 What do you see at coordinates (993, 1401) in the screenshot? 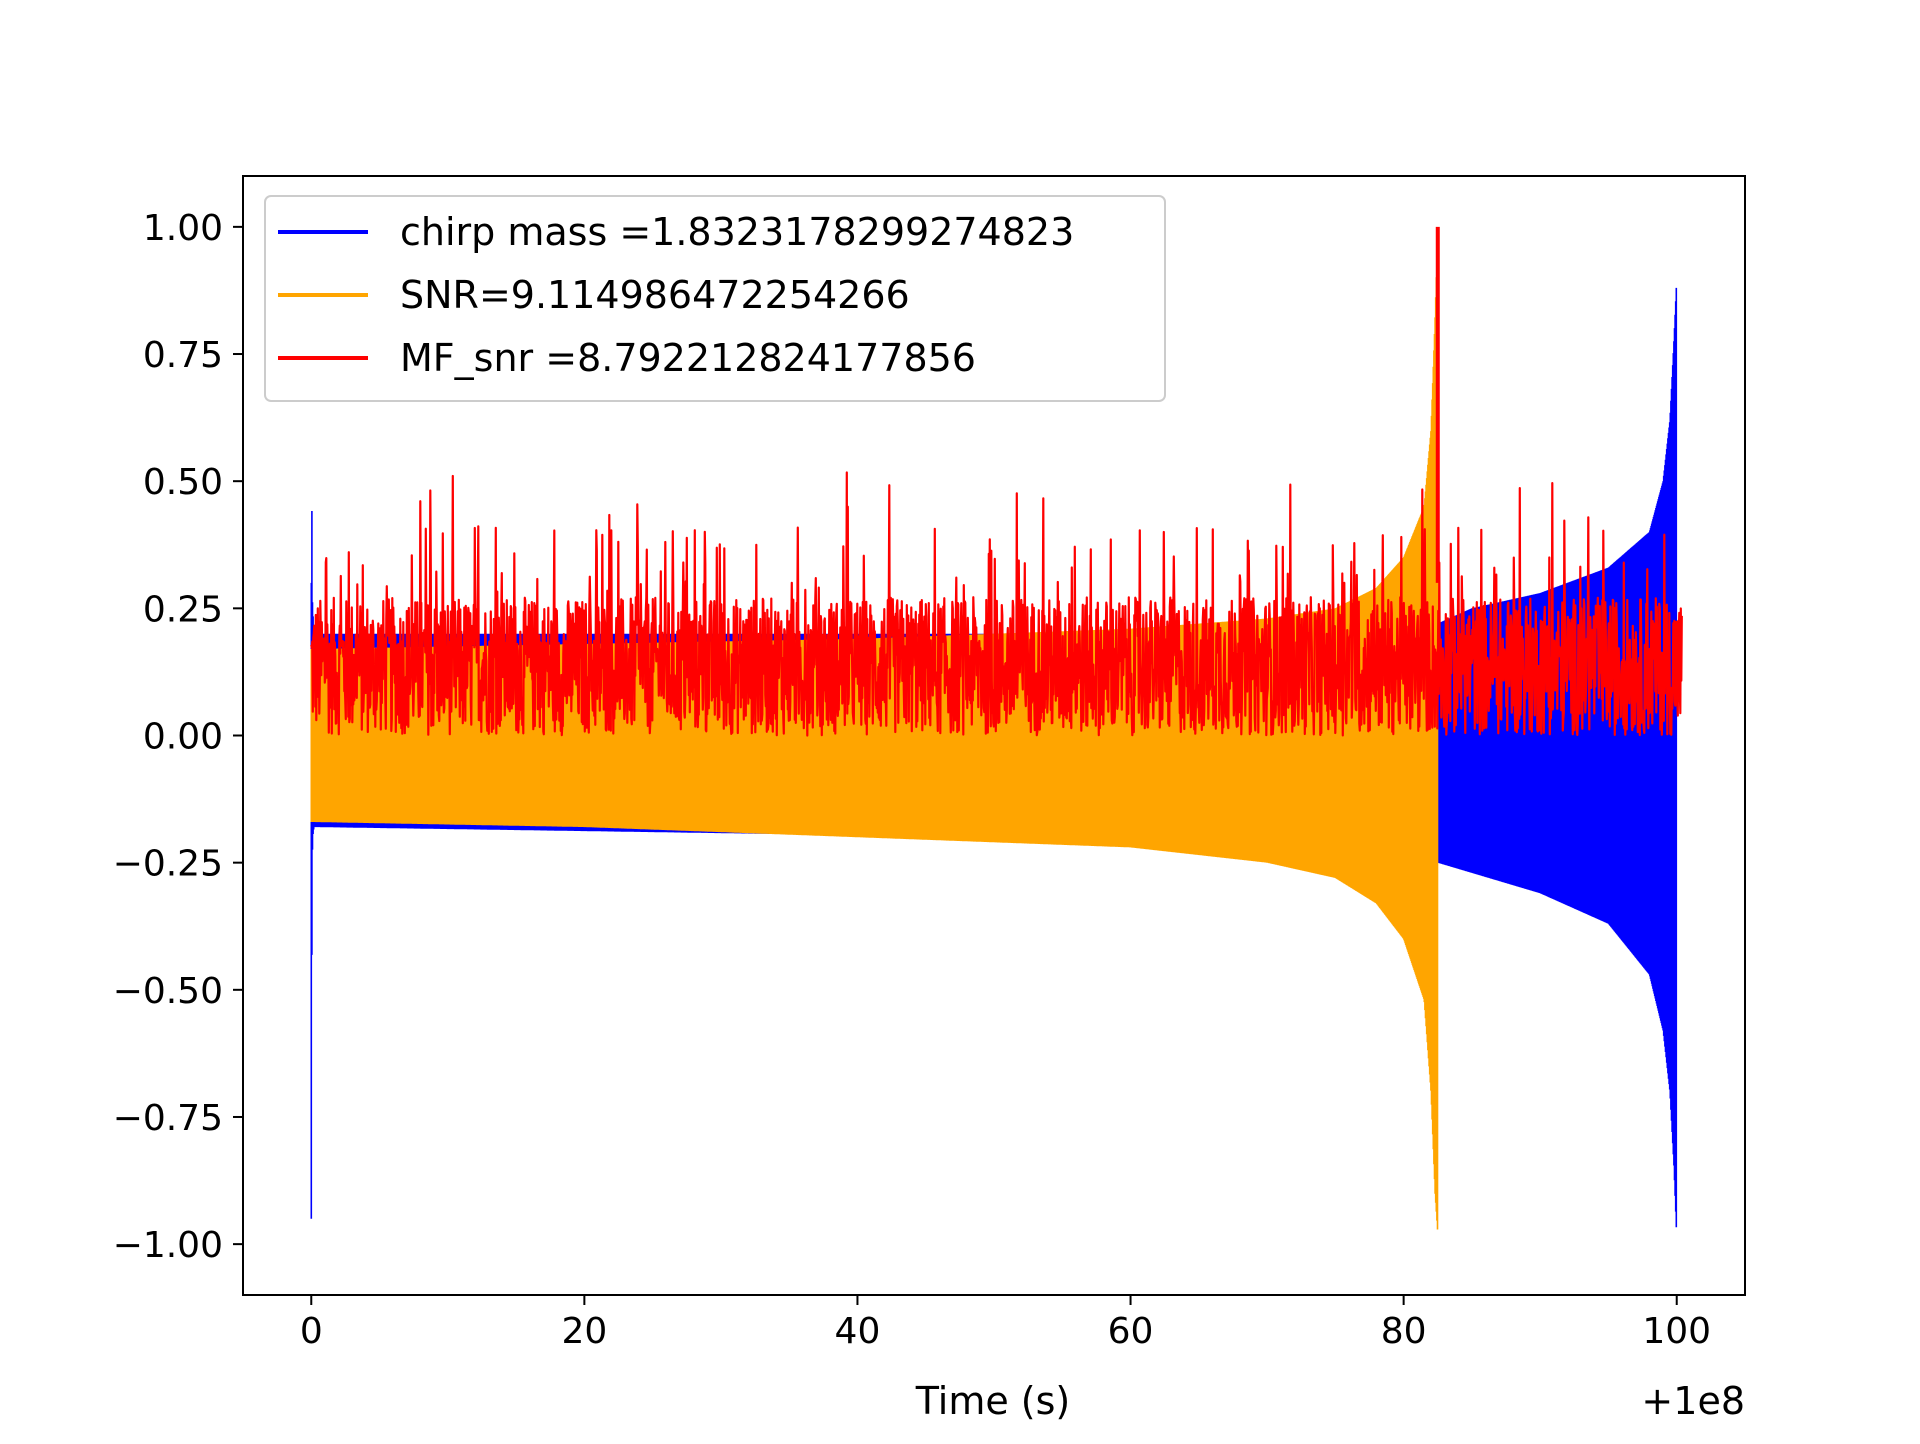
I see `x-axis-label: Time (s)` at bounding box center [993, 1401].